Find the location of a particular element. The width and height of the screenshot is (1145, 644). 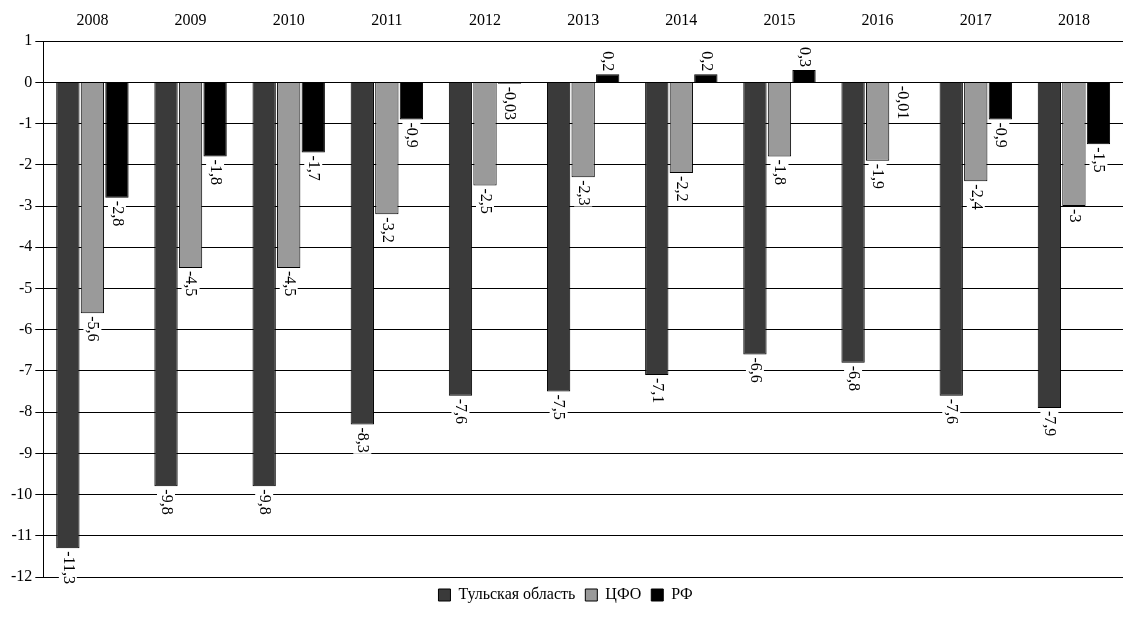

y-tick-label: -10 is located at coordinates (22, 493).